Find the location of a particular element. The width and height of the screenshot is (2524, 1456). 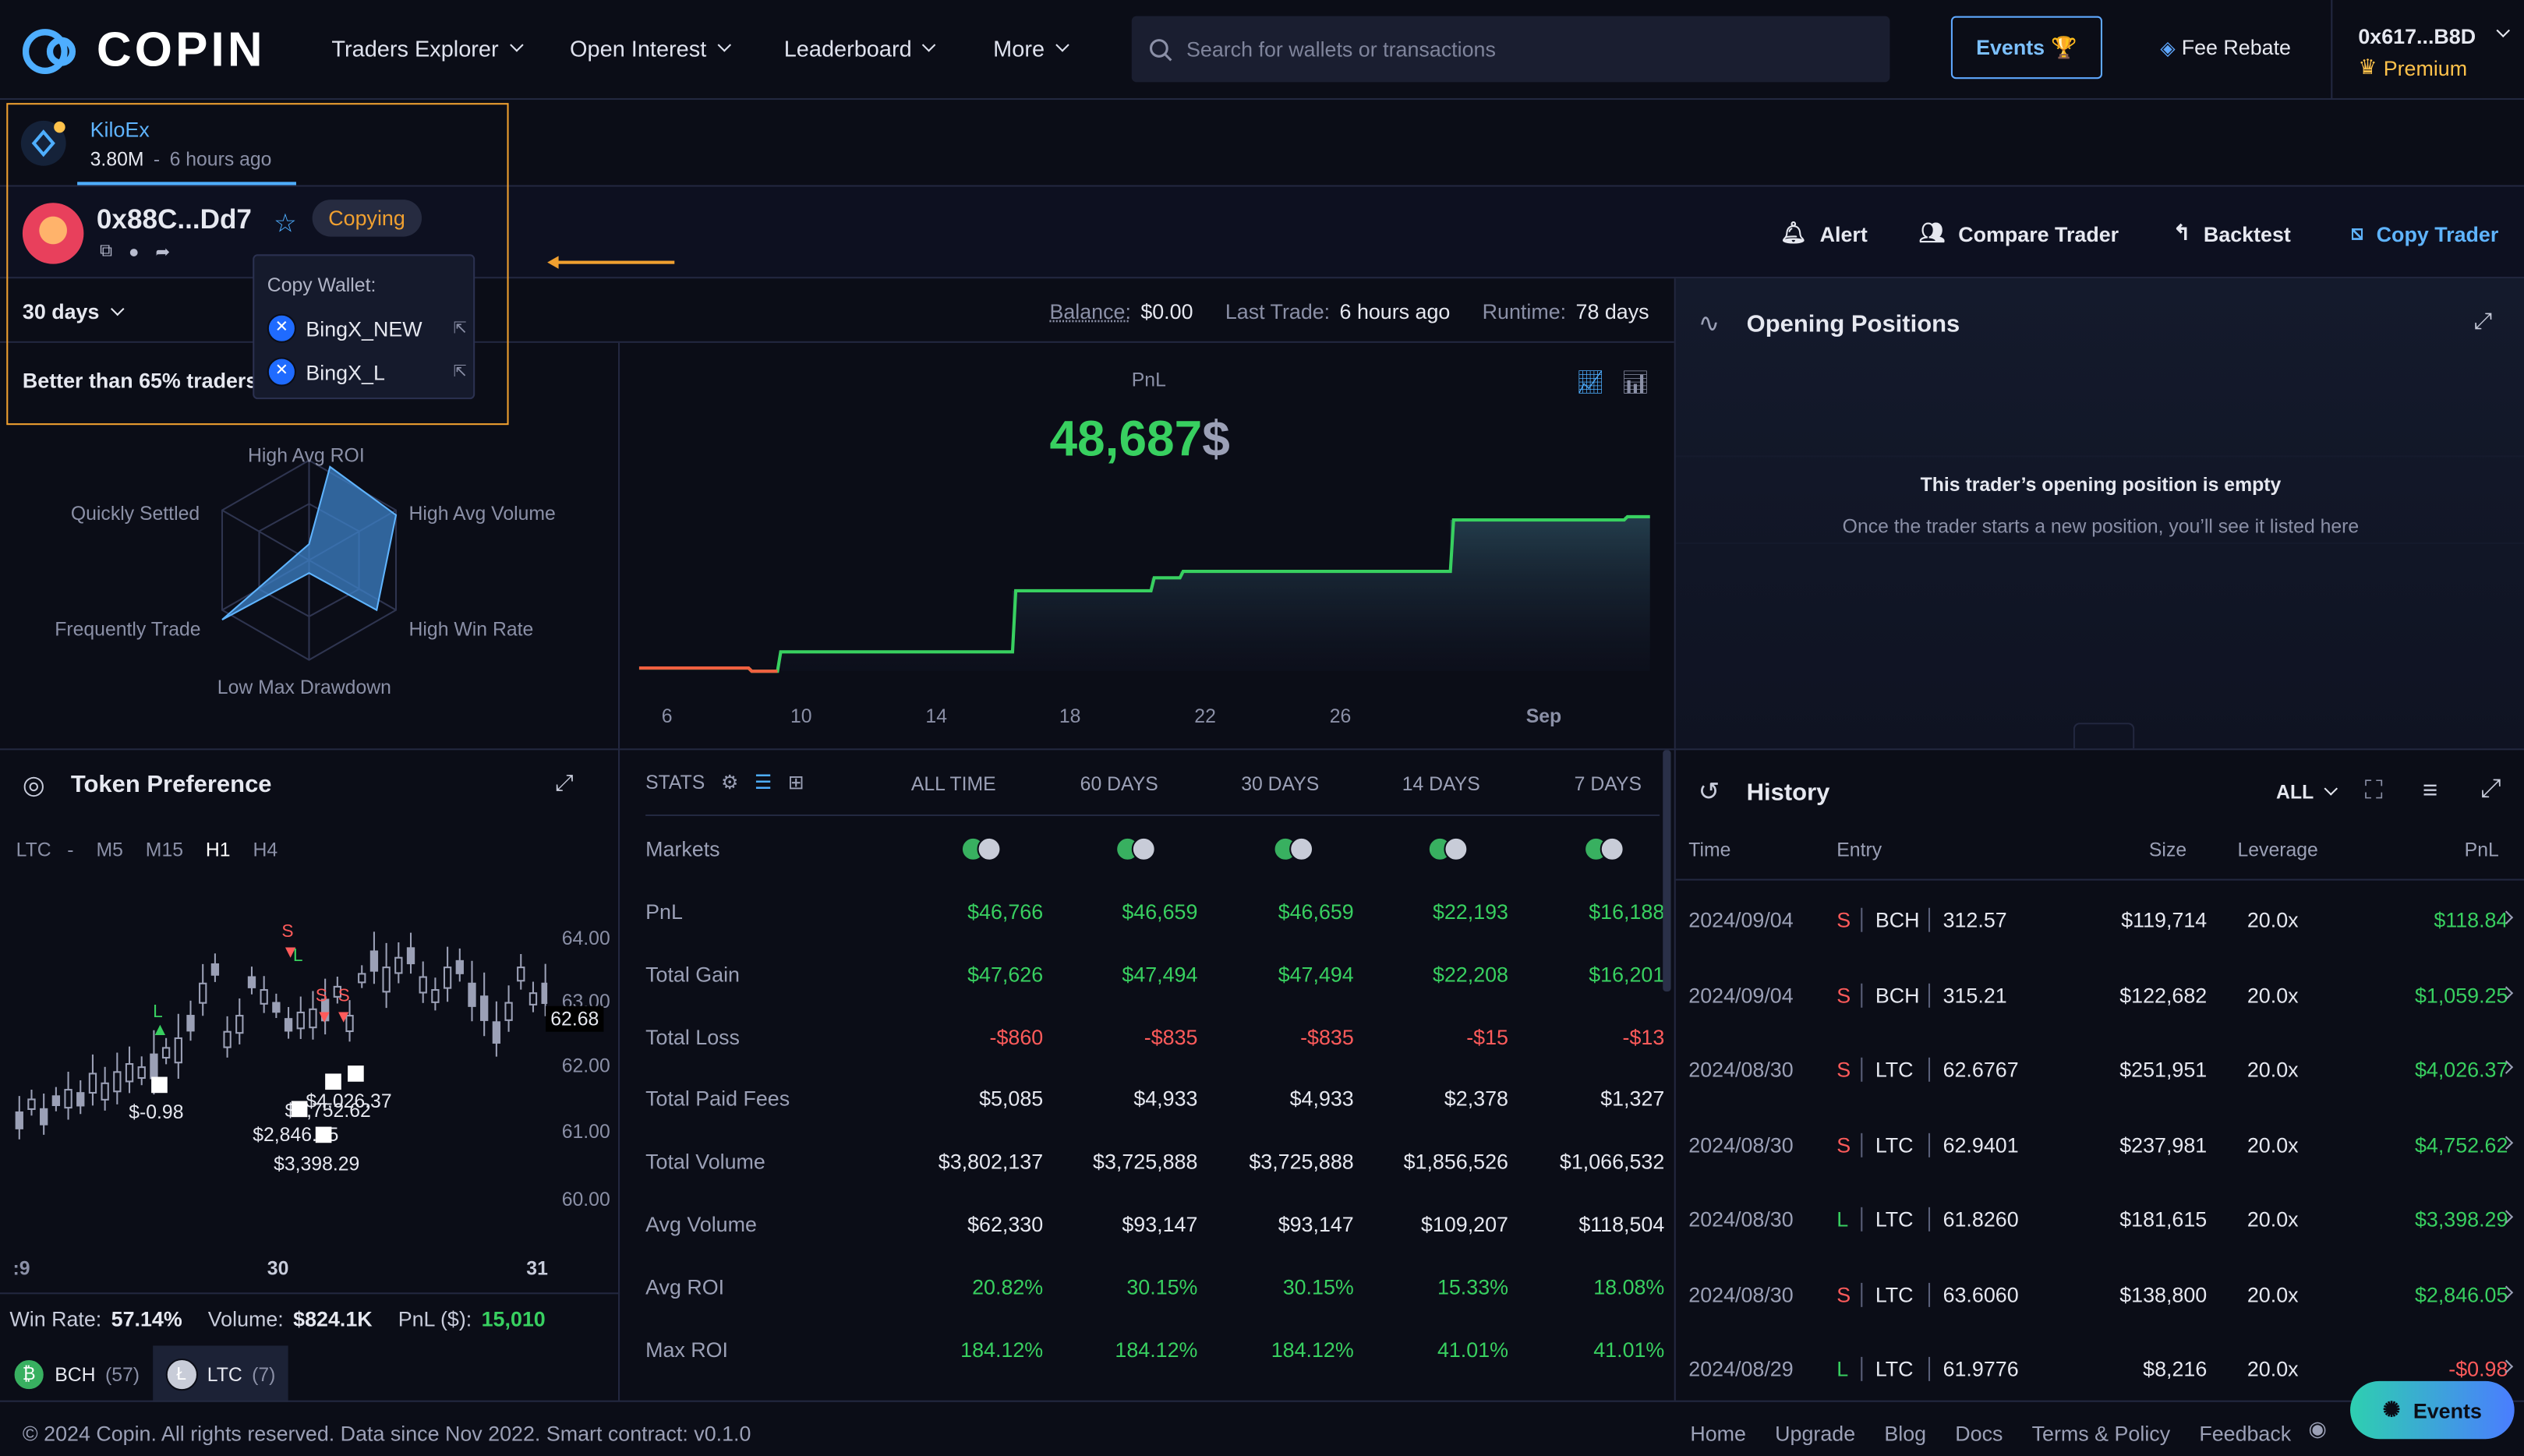

chart-icon: ⛶ is located at coordinates (2373, 791).